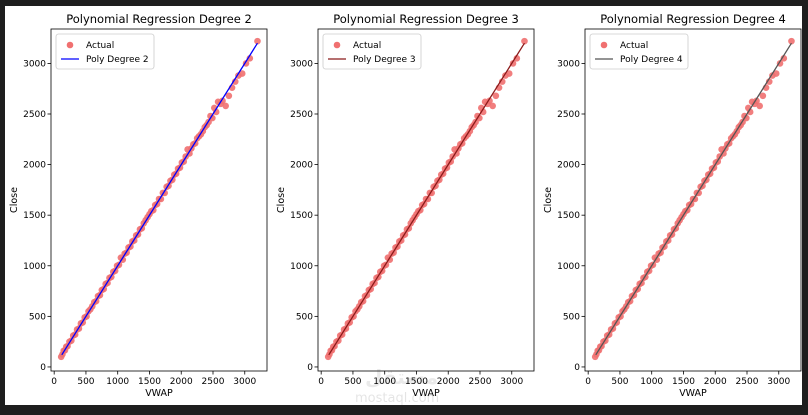 Image resolution: width=808 pixels, height=415 pixels. Describe the element at coordinates (384, 60) in the screenshot. I see `legend-label-line: Poly Degree 3` at that location.